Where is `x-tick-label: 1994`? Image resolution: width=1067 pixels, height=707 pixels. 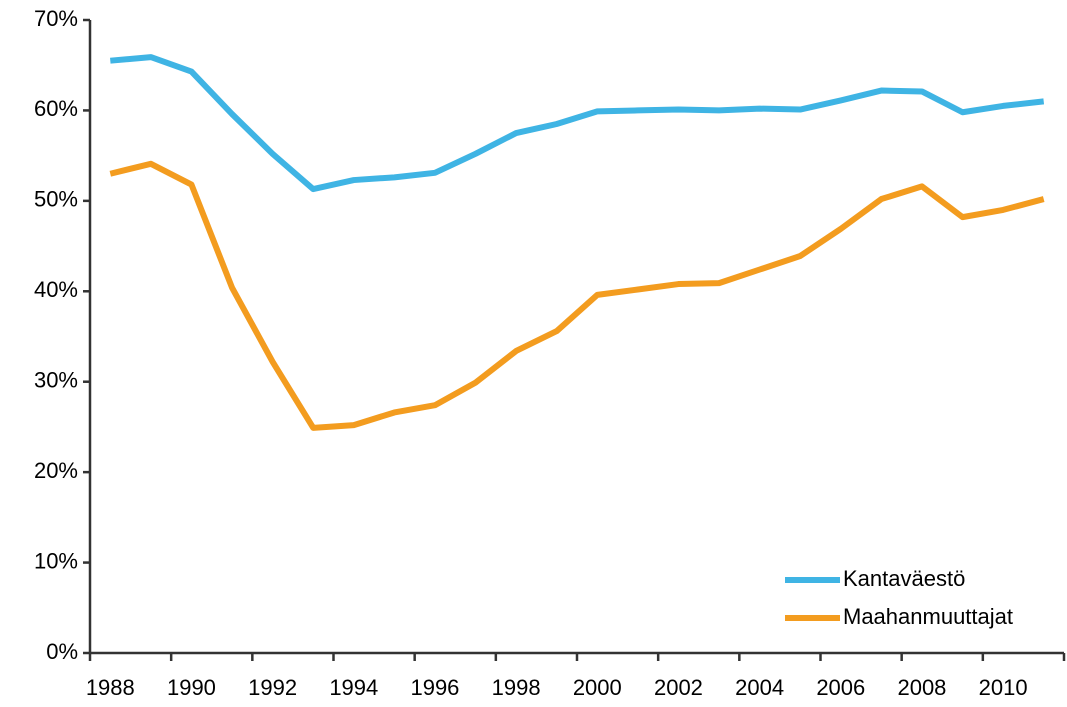 x-tick-label: 1994 is located at coordinates (353, 687).